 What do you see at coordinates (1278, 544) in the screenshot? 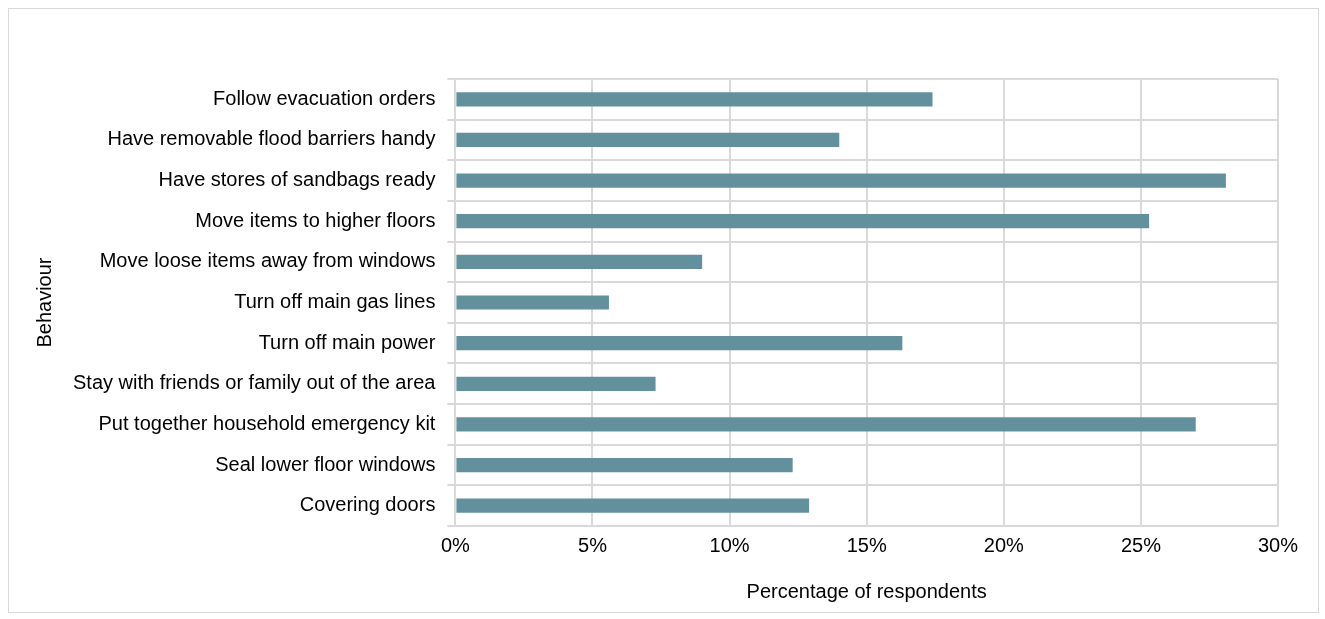
I see `x-tick-label: 30%` at bounding box center [1278, 544].